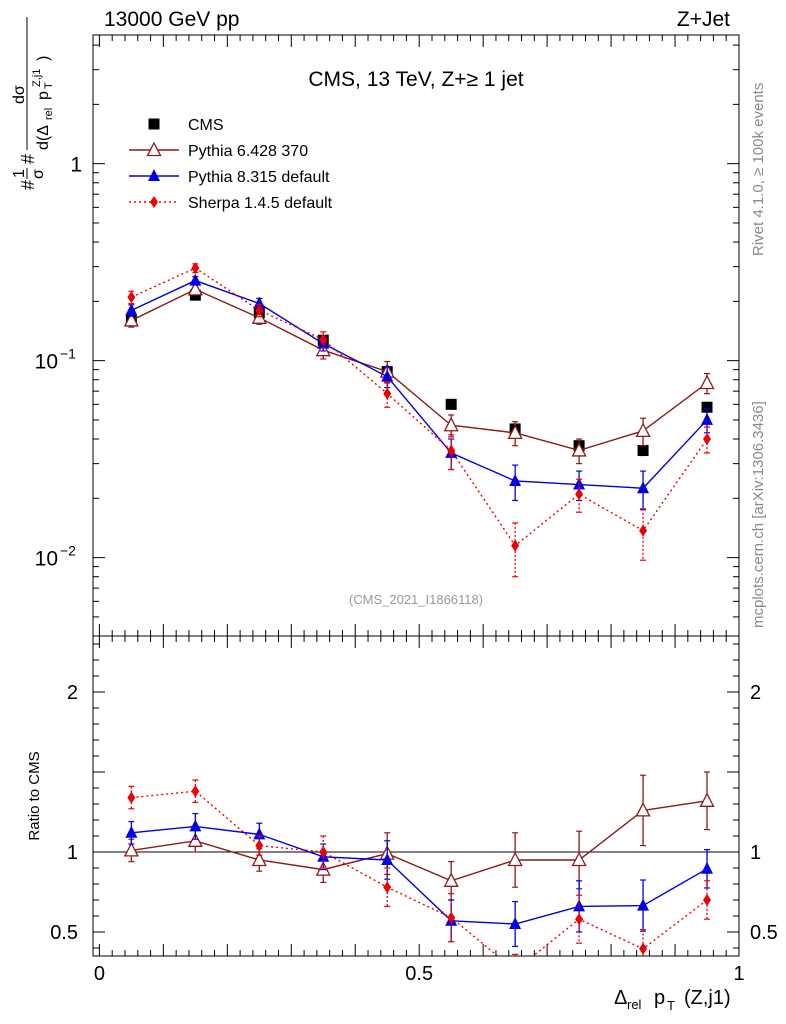 The image size is (786, 1024). I want to click on y-tick-label-exponent: −2, so click(68, 551).